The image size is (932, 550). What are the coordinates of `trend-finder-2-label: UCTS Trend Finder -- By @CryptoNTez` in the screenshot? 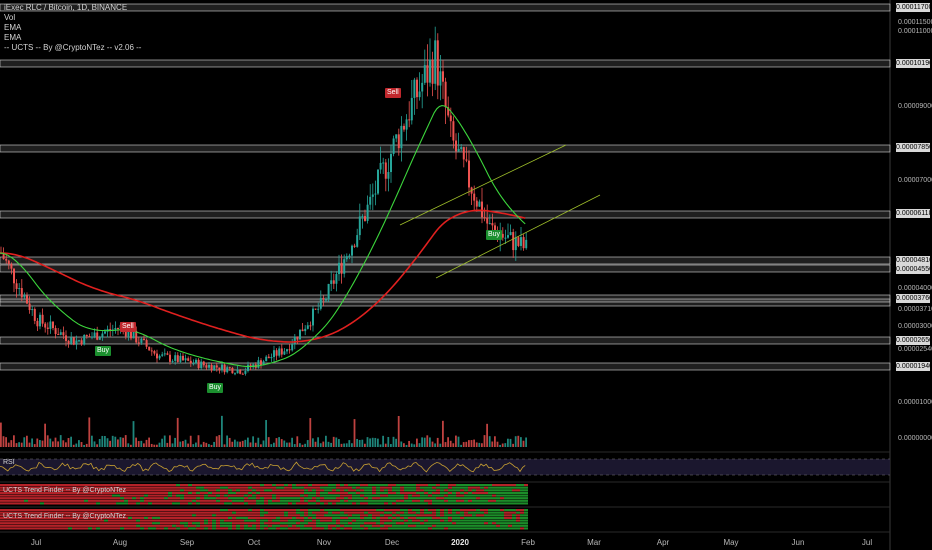 It's located at (65, 516).